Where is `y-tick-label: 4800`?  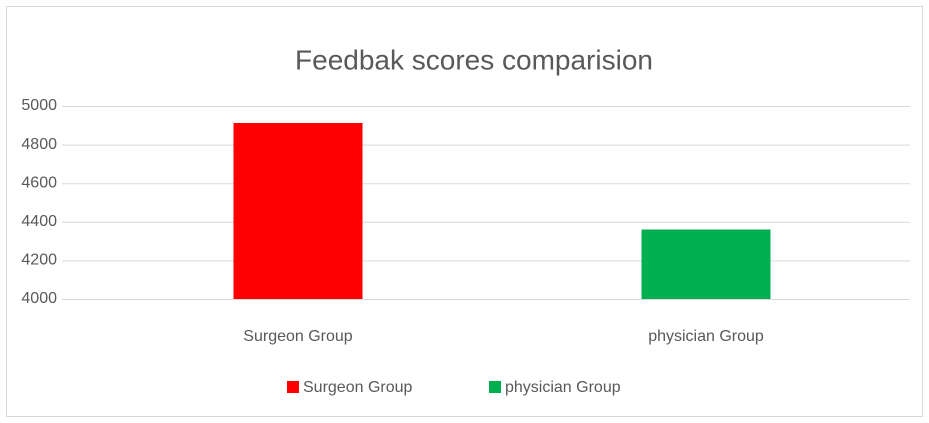
y-tick-label: 4800 is located at coordinates (39, 144).